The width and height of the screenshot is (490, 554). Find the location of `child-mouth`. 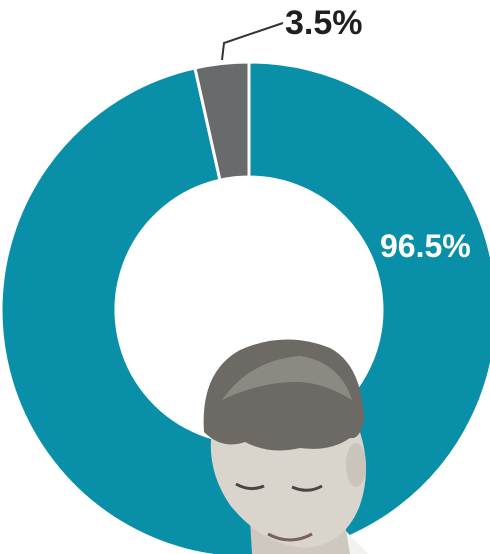

child-mouth is located at coordinates (290, 537).